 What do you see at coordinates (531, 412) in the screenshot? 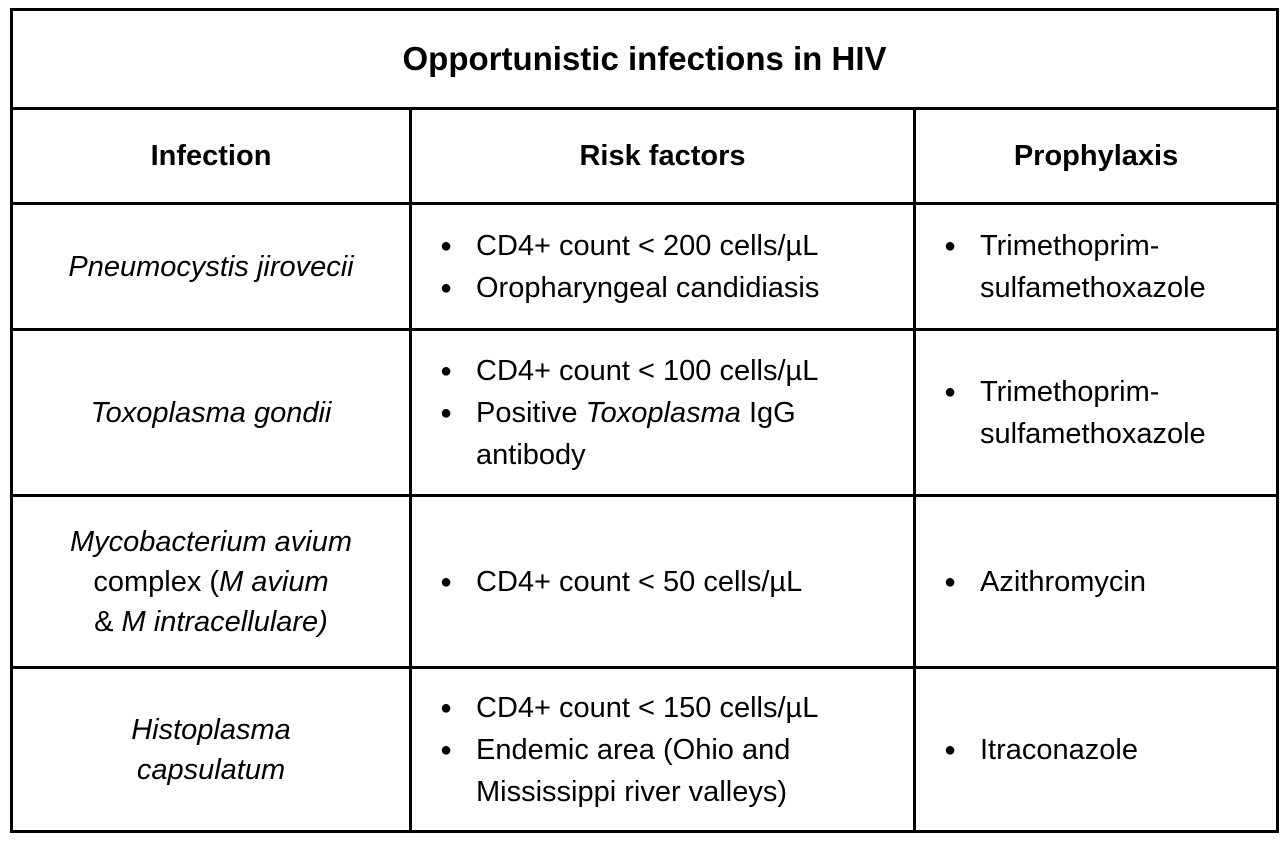
I see `risk-factor-pre: Positive` at bounding box center [531, 412].